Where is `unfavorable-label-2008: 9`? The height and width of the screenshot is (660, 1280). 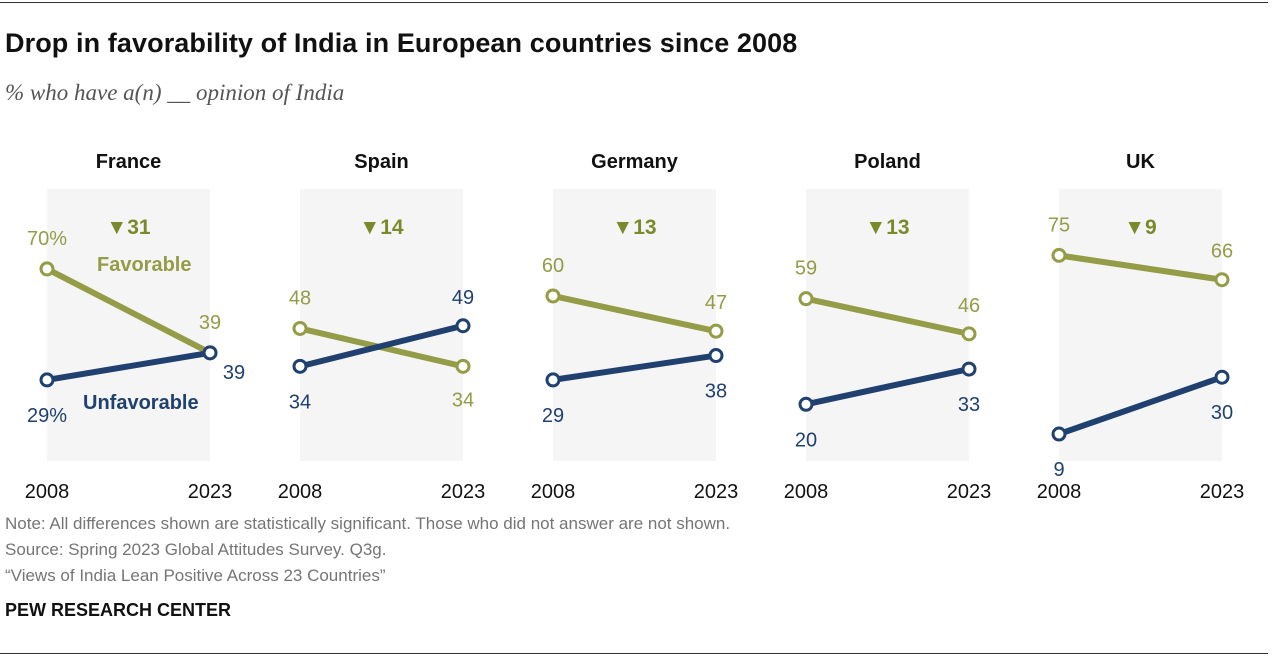 unfavorable-label-2008: 9 is located at coordinates (1058, 470).